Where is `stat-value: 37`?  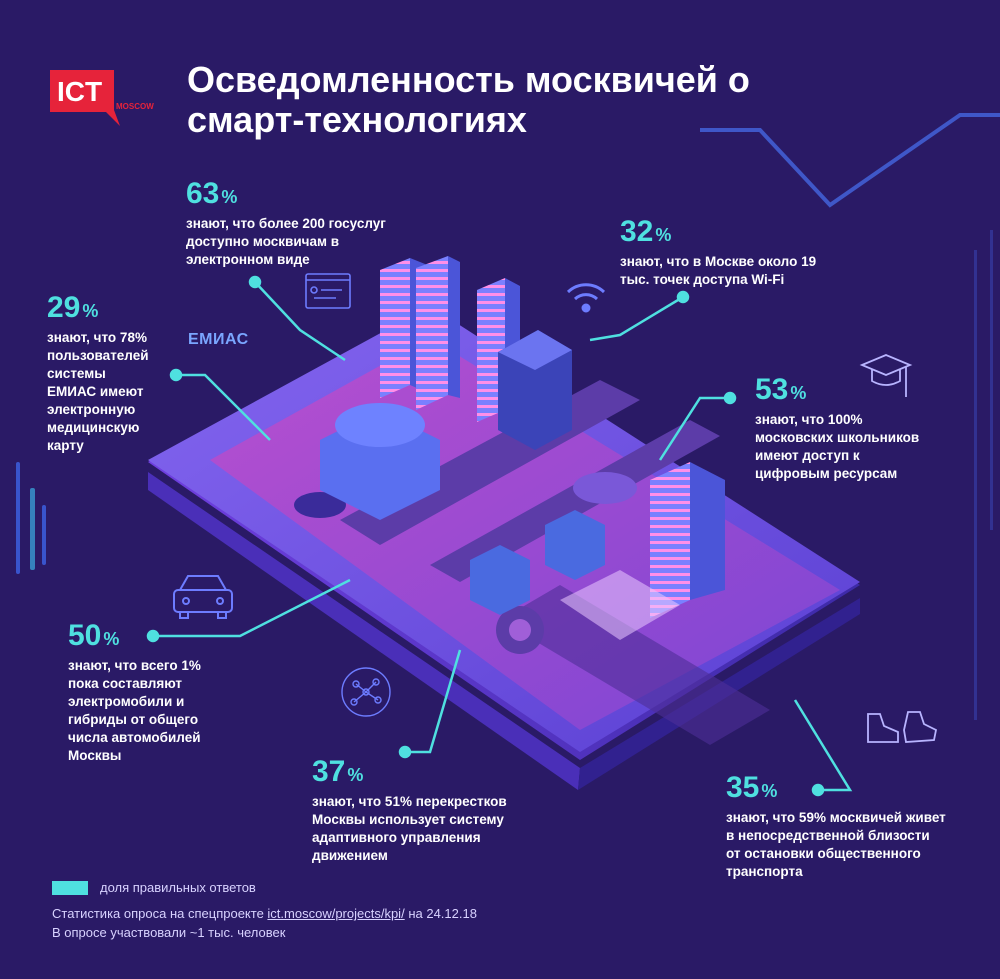 stat-value: 37 is located at coordinates (329, 771).